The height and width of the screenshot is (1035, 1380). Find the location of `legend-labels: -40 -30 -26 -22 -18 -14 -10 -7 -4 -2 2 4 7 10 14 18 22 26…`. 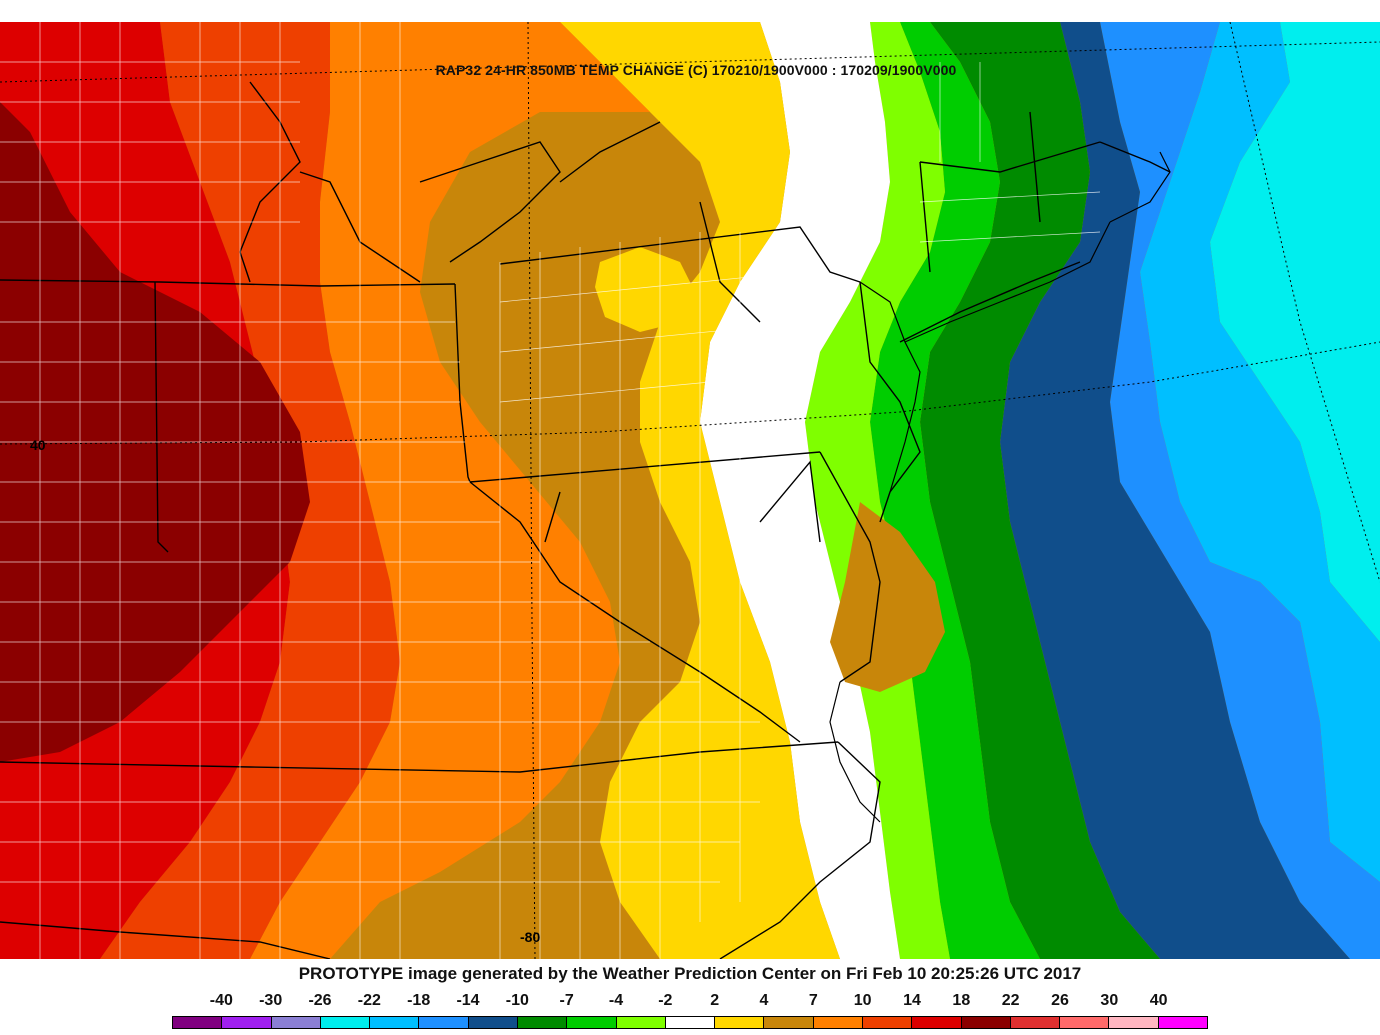

legend-labels: -40 -30 -26 -22 -18 -14 -10 -7 -4 -2 2 4 7 10 14 18 22 26… is located at coordinates (690, 1003).